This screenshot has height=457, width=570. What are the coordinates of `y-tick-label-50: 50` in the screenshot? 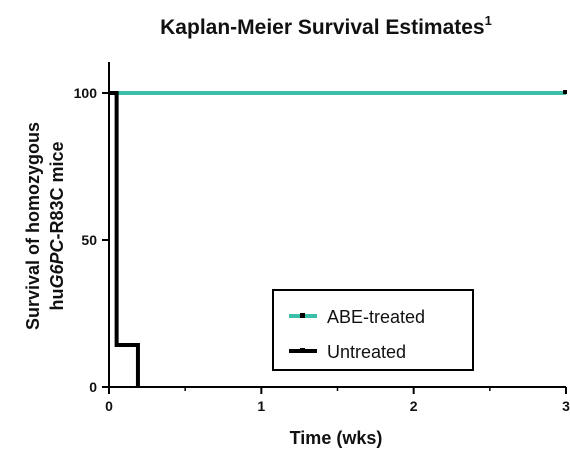 It's located at (89, 240).